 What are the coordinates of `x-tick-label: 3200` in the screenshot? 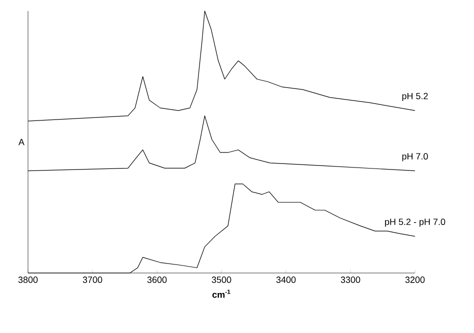 It's located at (415, 279).